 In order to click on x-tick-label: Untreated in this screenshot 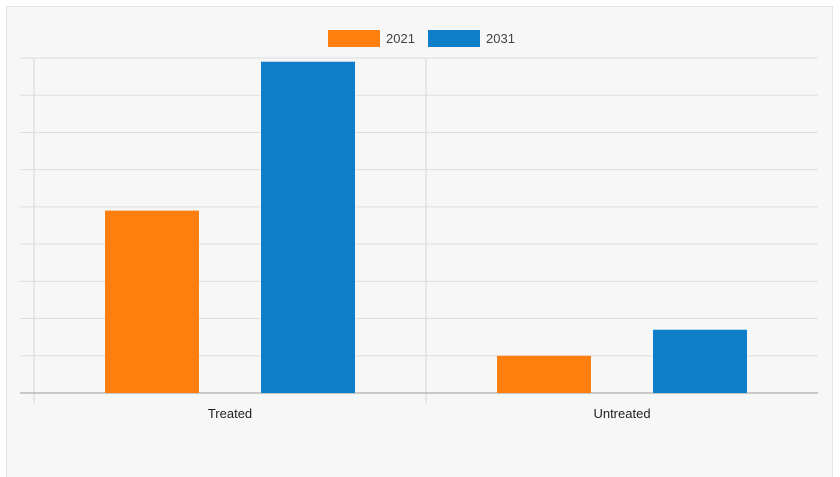, I will do `click(621, 413)`.